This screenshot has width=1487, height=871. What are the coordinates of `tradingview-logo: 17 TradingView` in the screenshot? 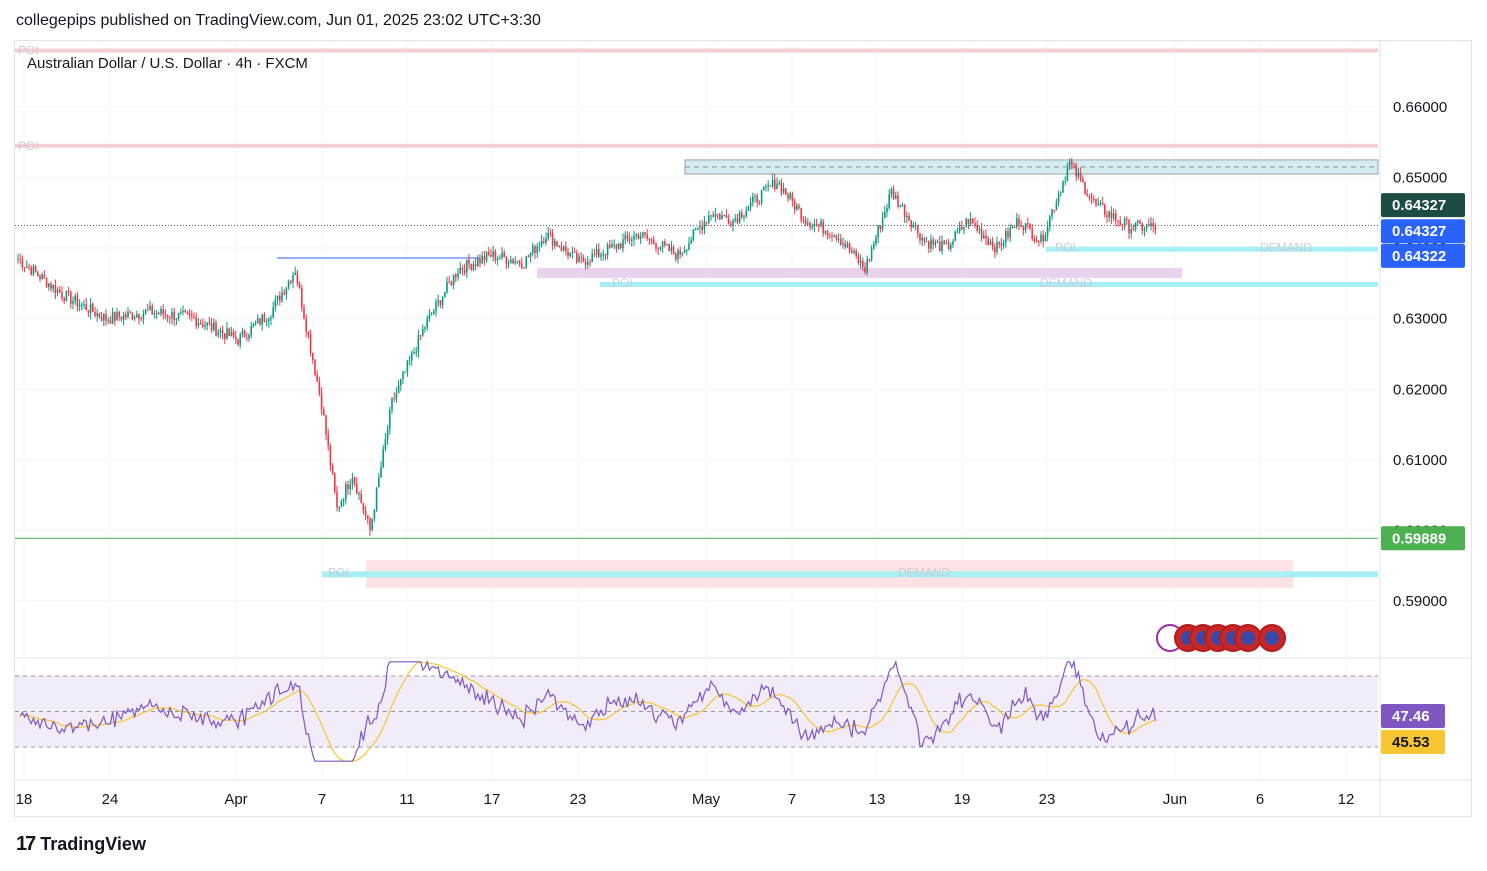 It's located at (81, 844).